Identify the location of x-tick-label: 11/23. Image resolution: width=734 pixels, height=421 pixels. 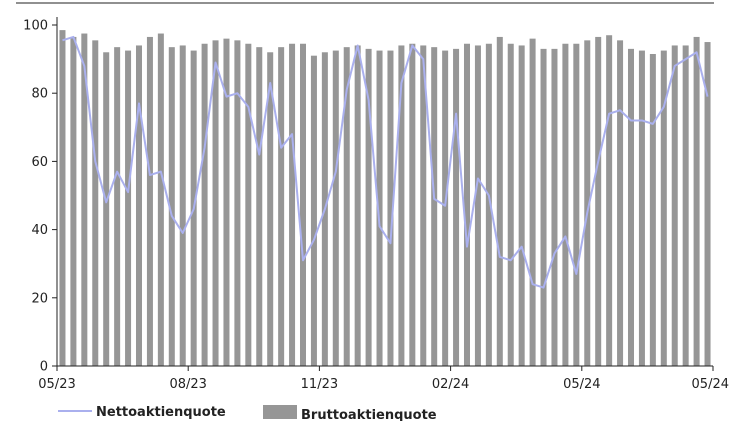
(319, 384).